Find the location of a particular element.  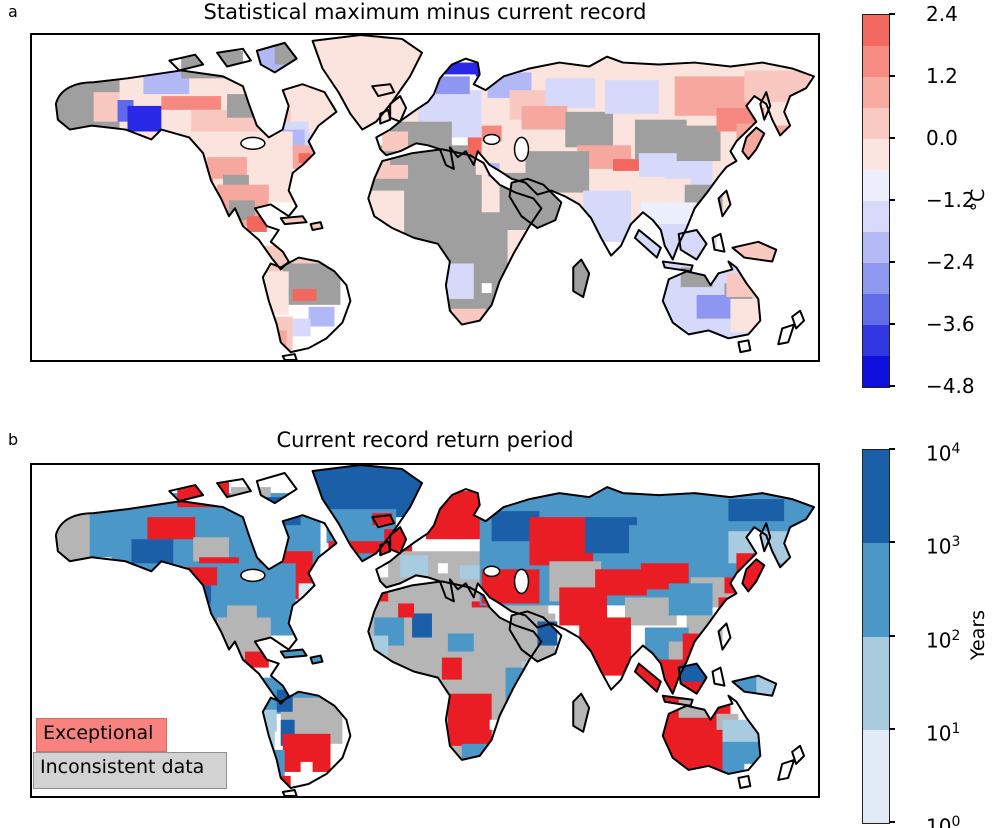

legend-exceptional-label: Exceptional is located at coordinates (98, 733).